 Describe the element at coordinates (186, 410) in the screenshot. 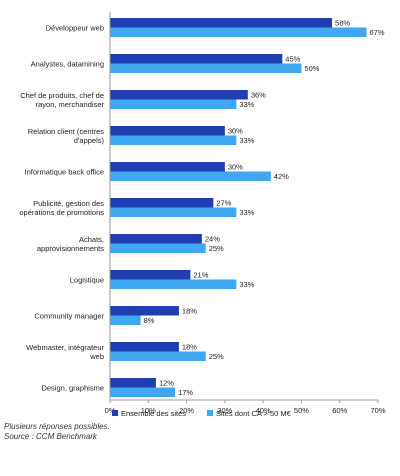

I see `x-tick-label: 20%` at that location.